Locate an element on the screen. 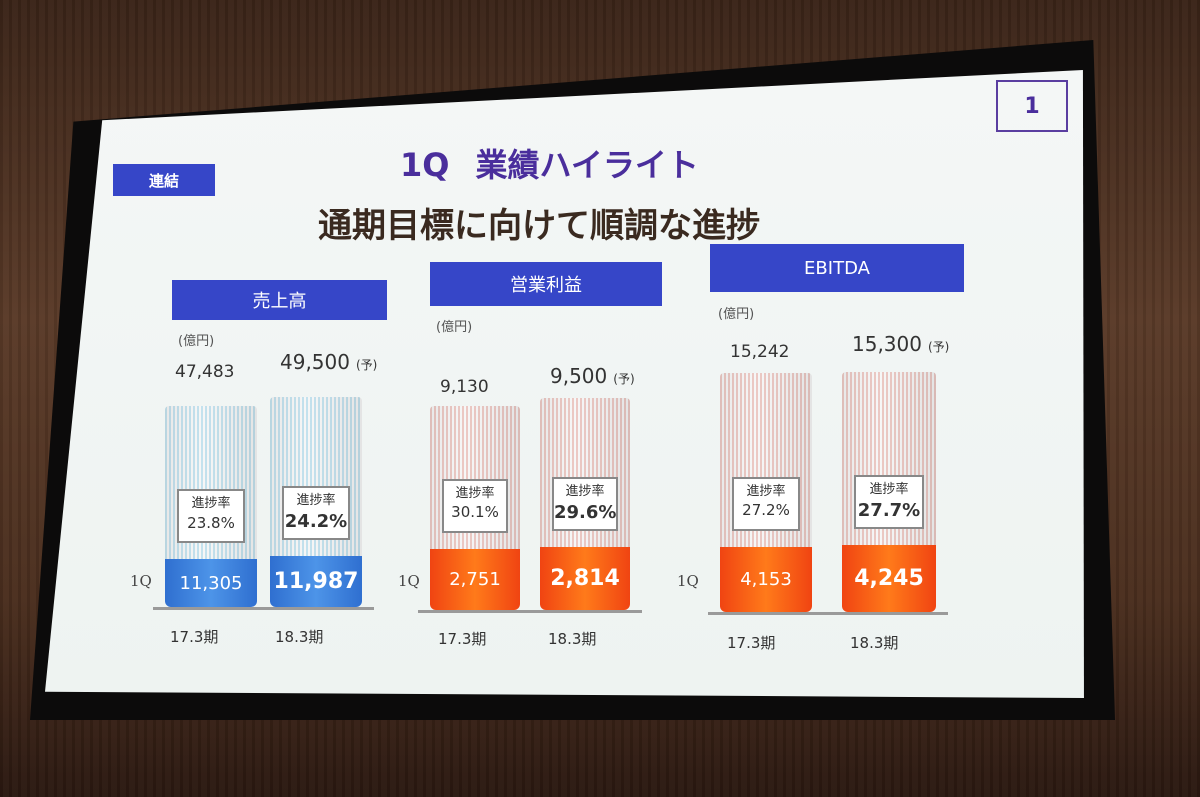  slide-title: 1Q 業績ハイライト is located at coordinates (549, 163).